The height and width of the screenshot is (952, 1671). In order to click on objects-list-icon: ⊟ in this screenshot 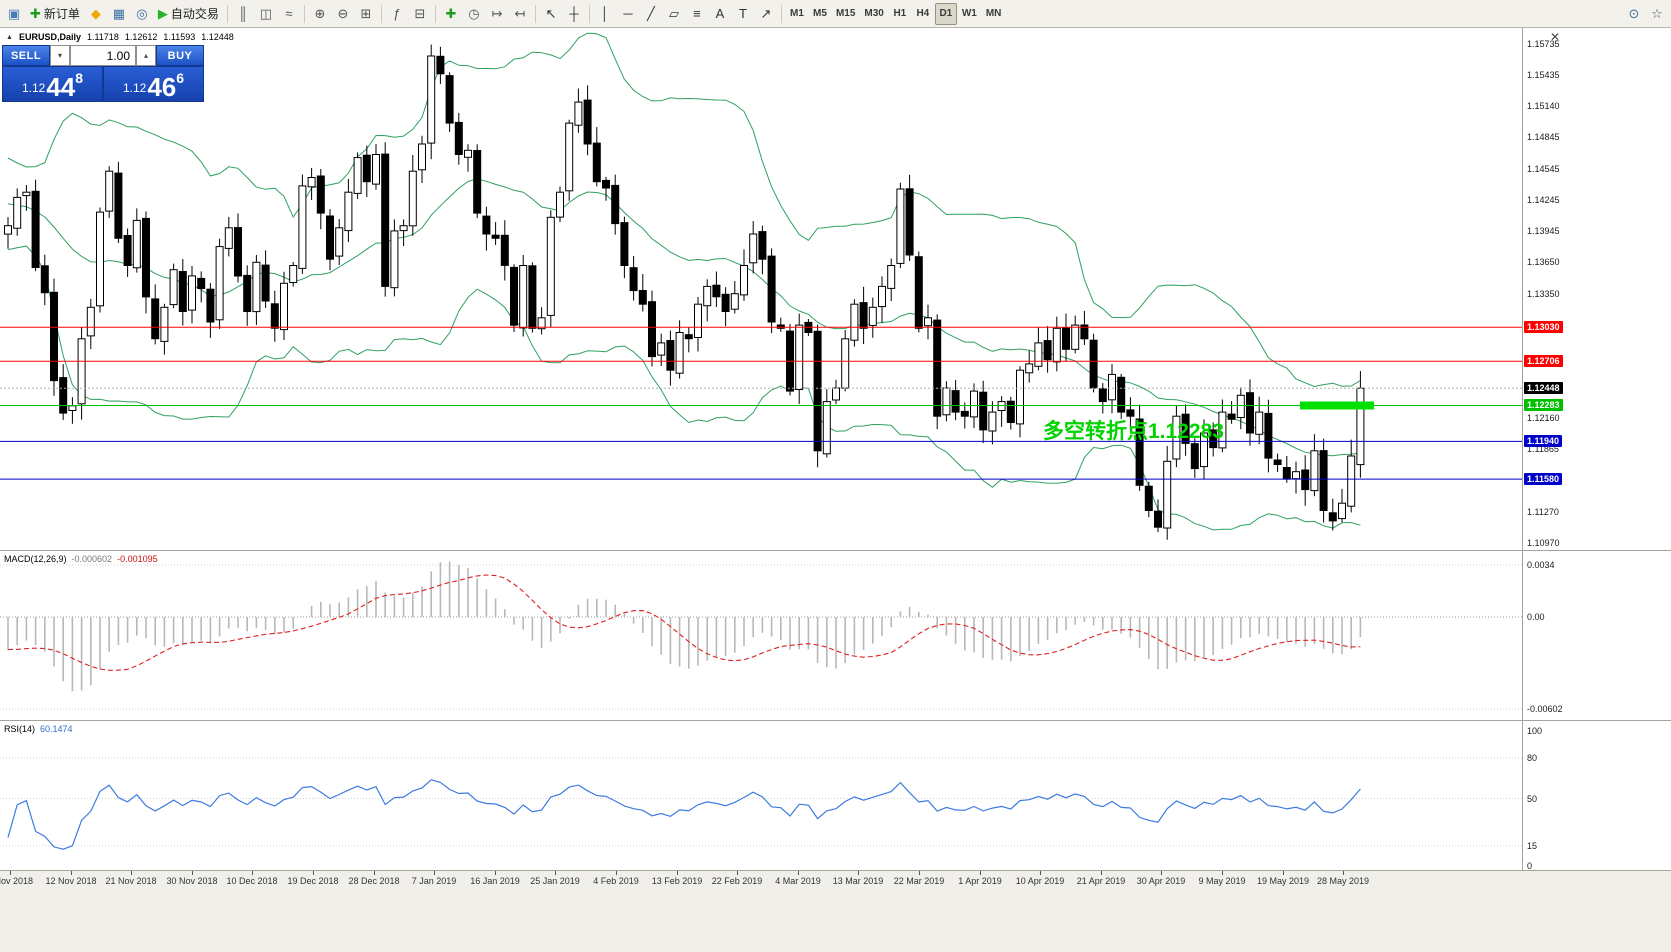, I will do `click(420, 13)`.